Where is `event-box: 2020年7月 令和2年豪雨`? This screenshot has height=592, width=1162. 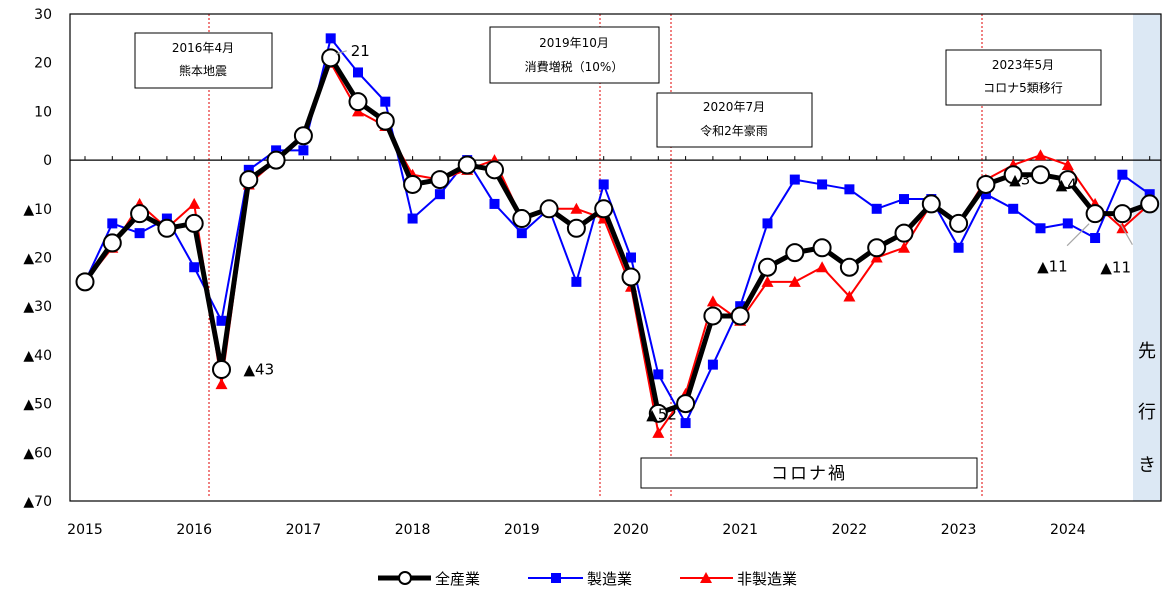 event-box: 2020年7月 令和2年豪雨 is located at coordinates (734, 120).